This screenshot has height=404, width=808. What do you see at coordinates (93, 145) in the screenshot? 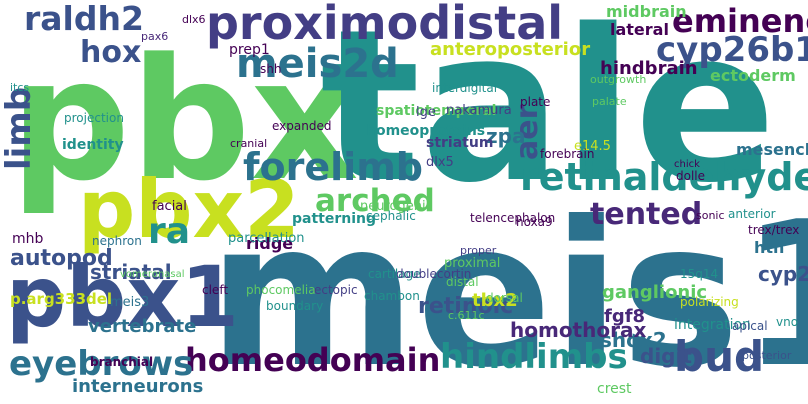
I see `word-mhb: identity` at bounding box center [93, 145].